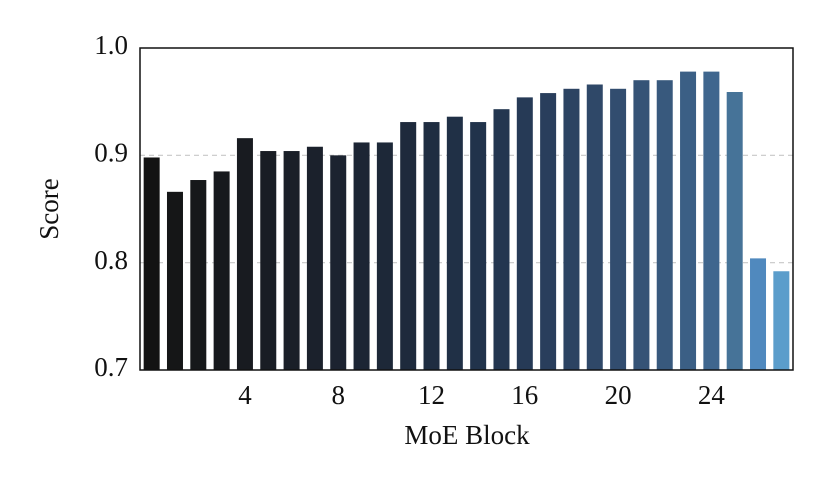 The height and width of the screenshot is (498, 830). I want to click on y-axis-title: Score, so click(49, 208).